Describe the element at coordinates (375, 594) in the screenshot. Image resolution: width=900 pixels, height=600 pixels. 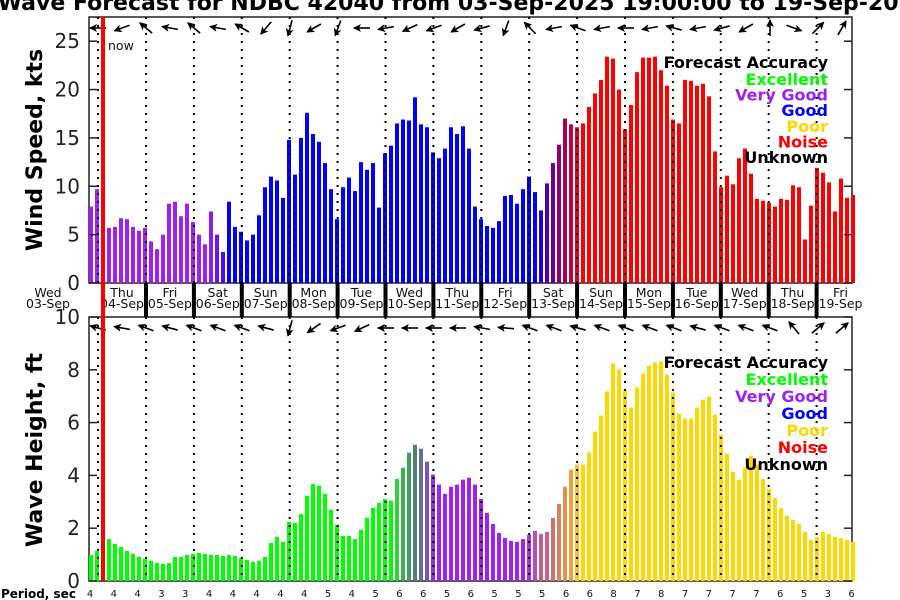
I see `period-value: 5` at that location.